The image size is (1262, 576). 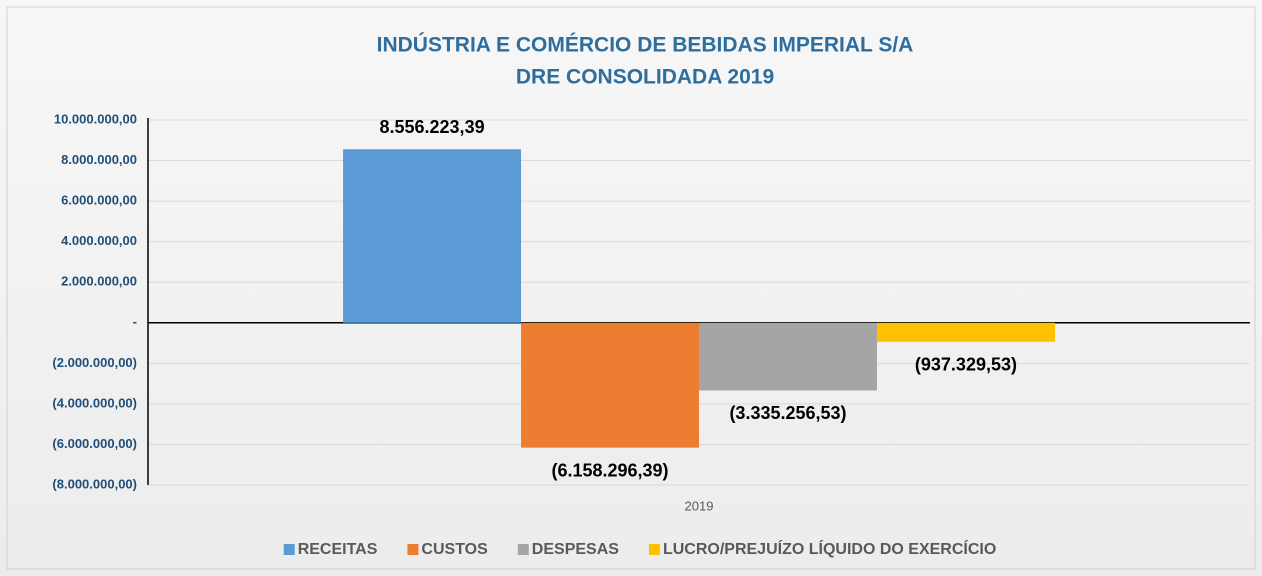 I want to click on data-label: (6.158.296,39), so click(x=609, y=470).